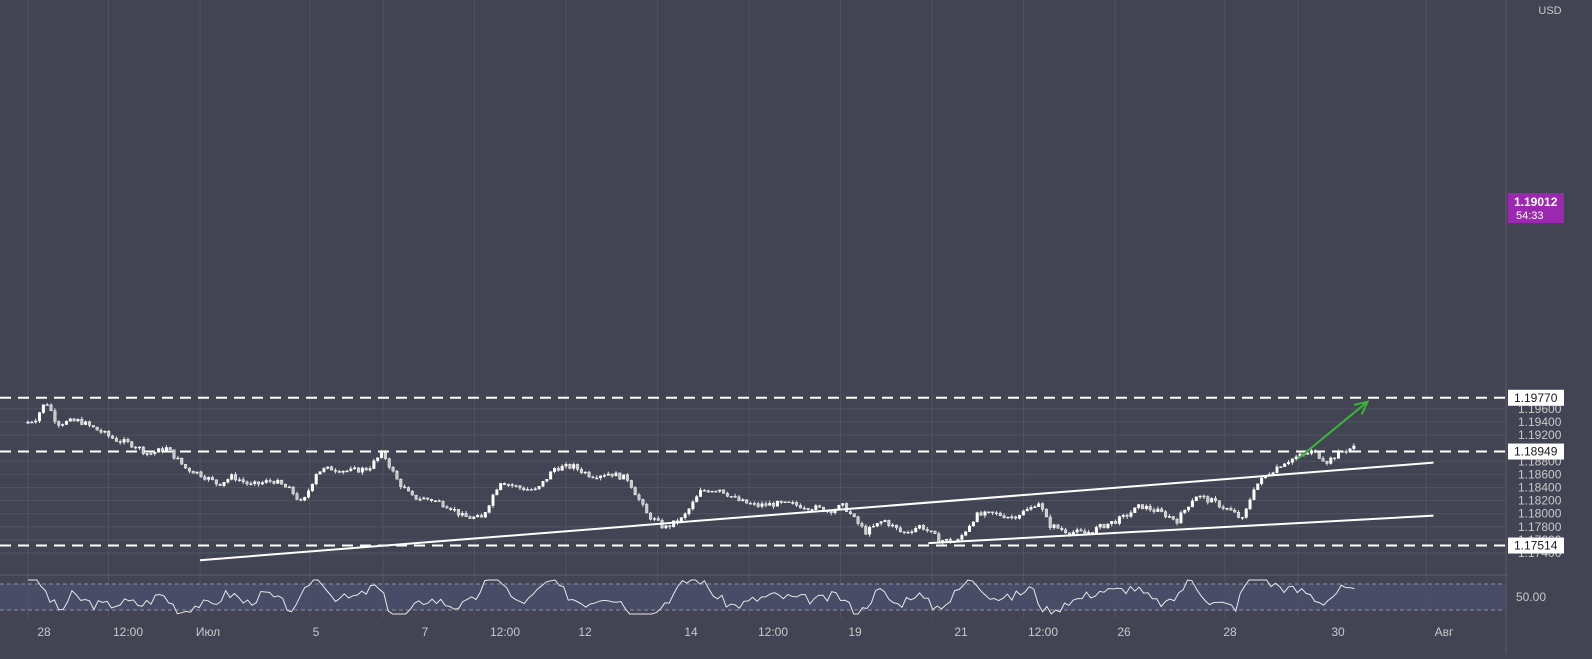 Image resolution: width=1592 pixels, height=659 pixels. What do you see at coordinates (691, 597) in the screenshot?
I see `indicator-line` at bounding box center [691, 597].